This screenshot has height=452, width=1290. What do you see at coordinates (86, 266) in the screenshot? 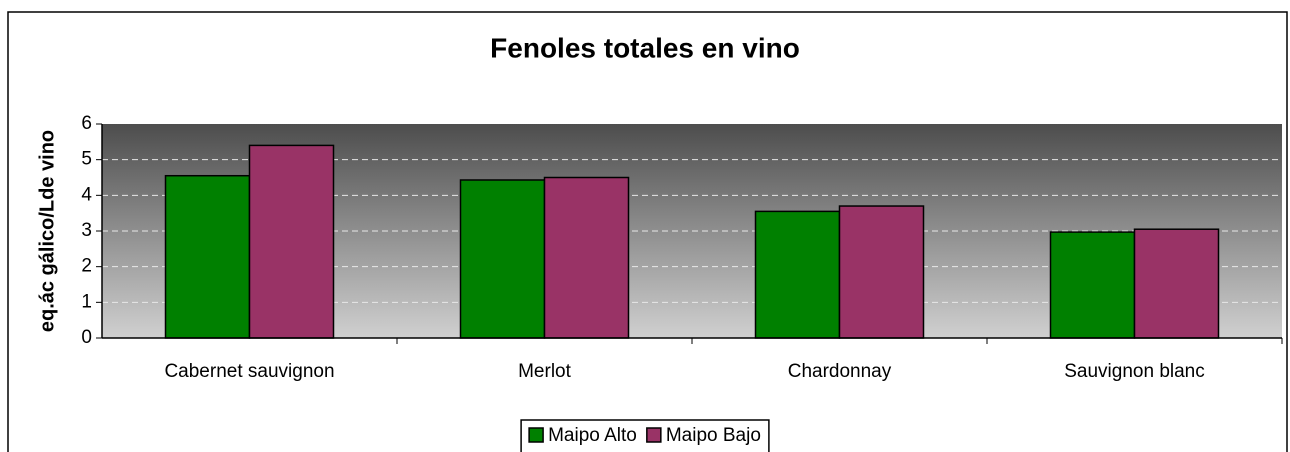
I see `y-tick-label: 2` at bounding box center [86, 266].